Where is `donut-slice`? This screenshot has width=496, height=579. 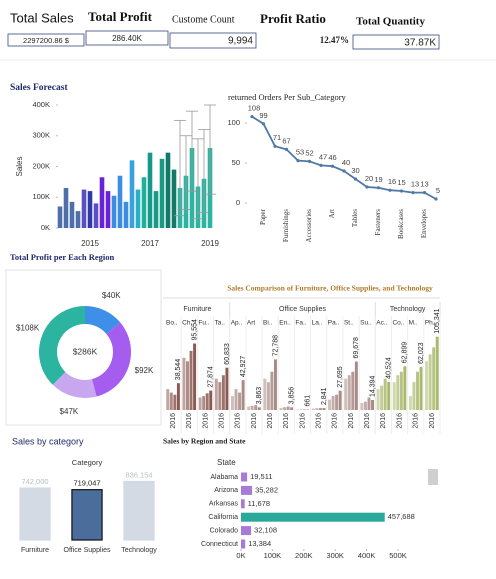
donut-slice is located at coordinates (74, 384).